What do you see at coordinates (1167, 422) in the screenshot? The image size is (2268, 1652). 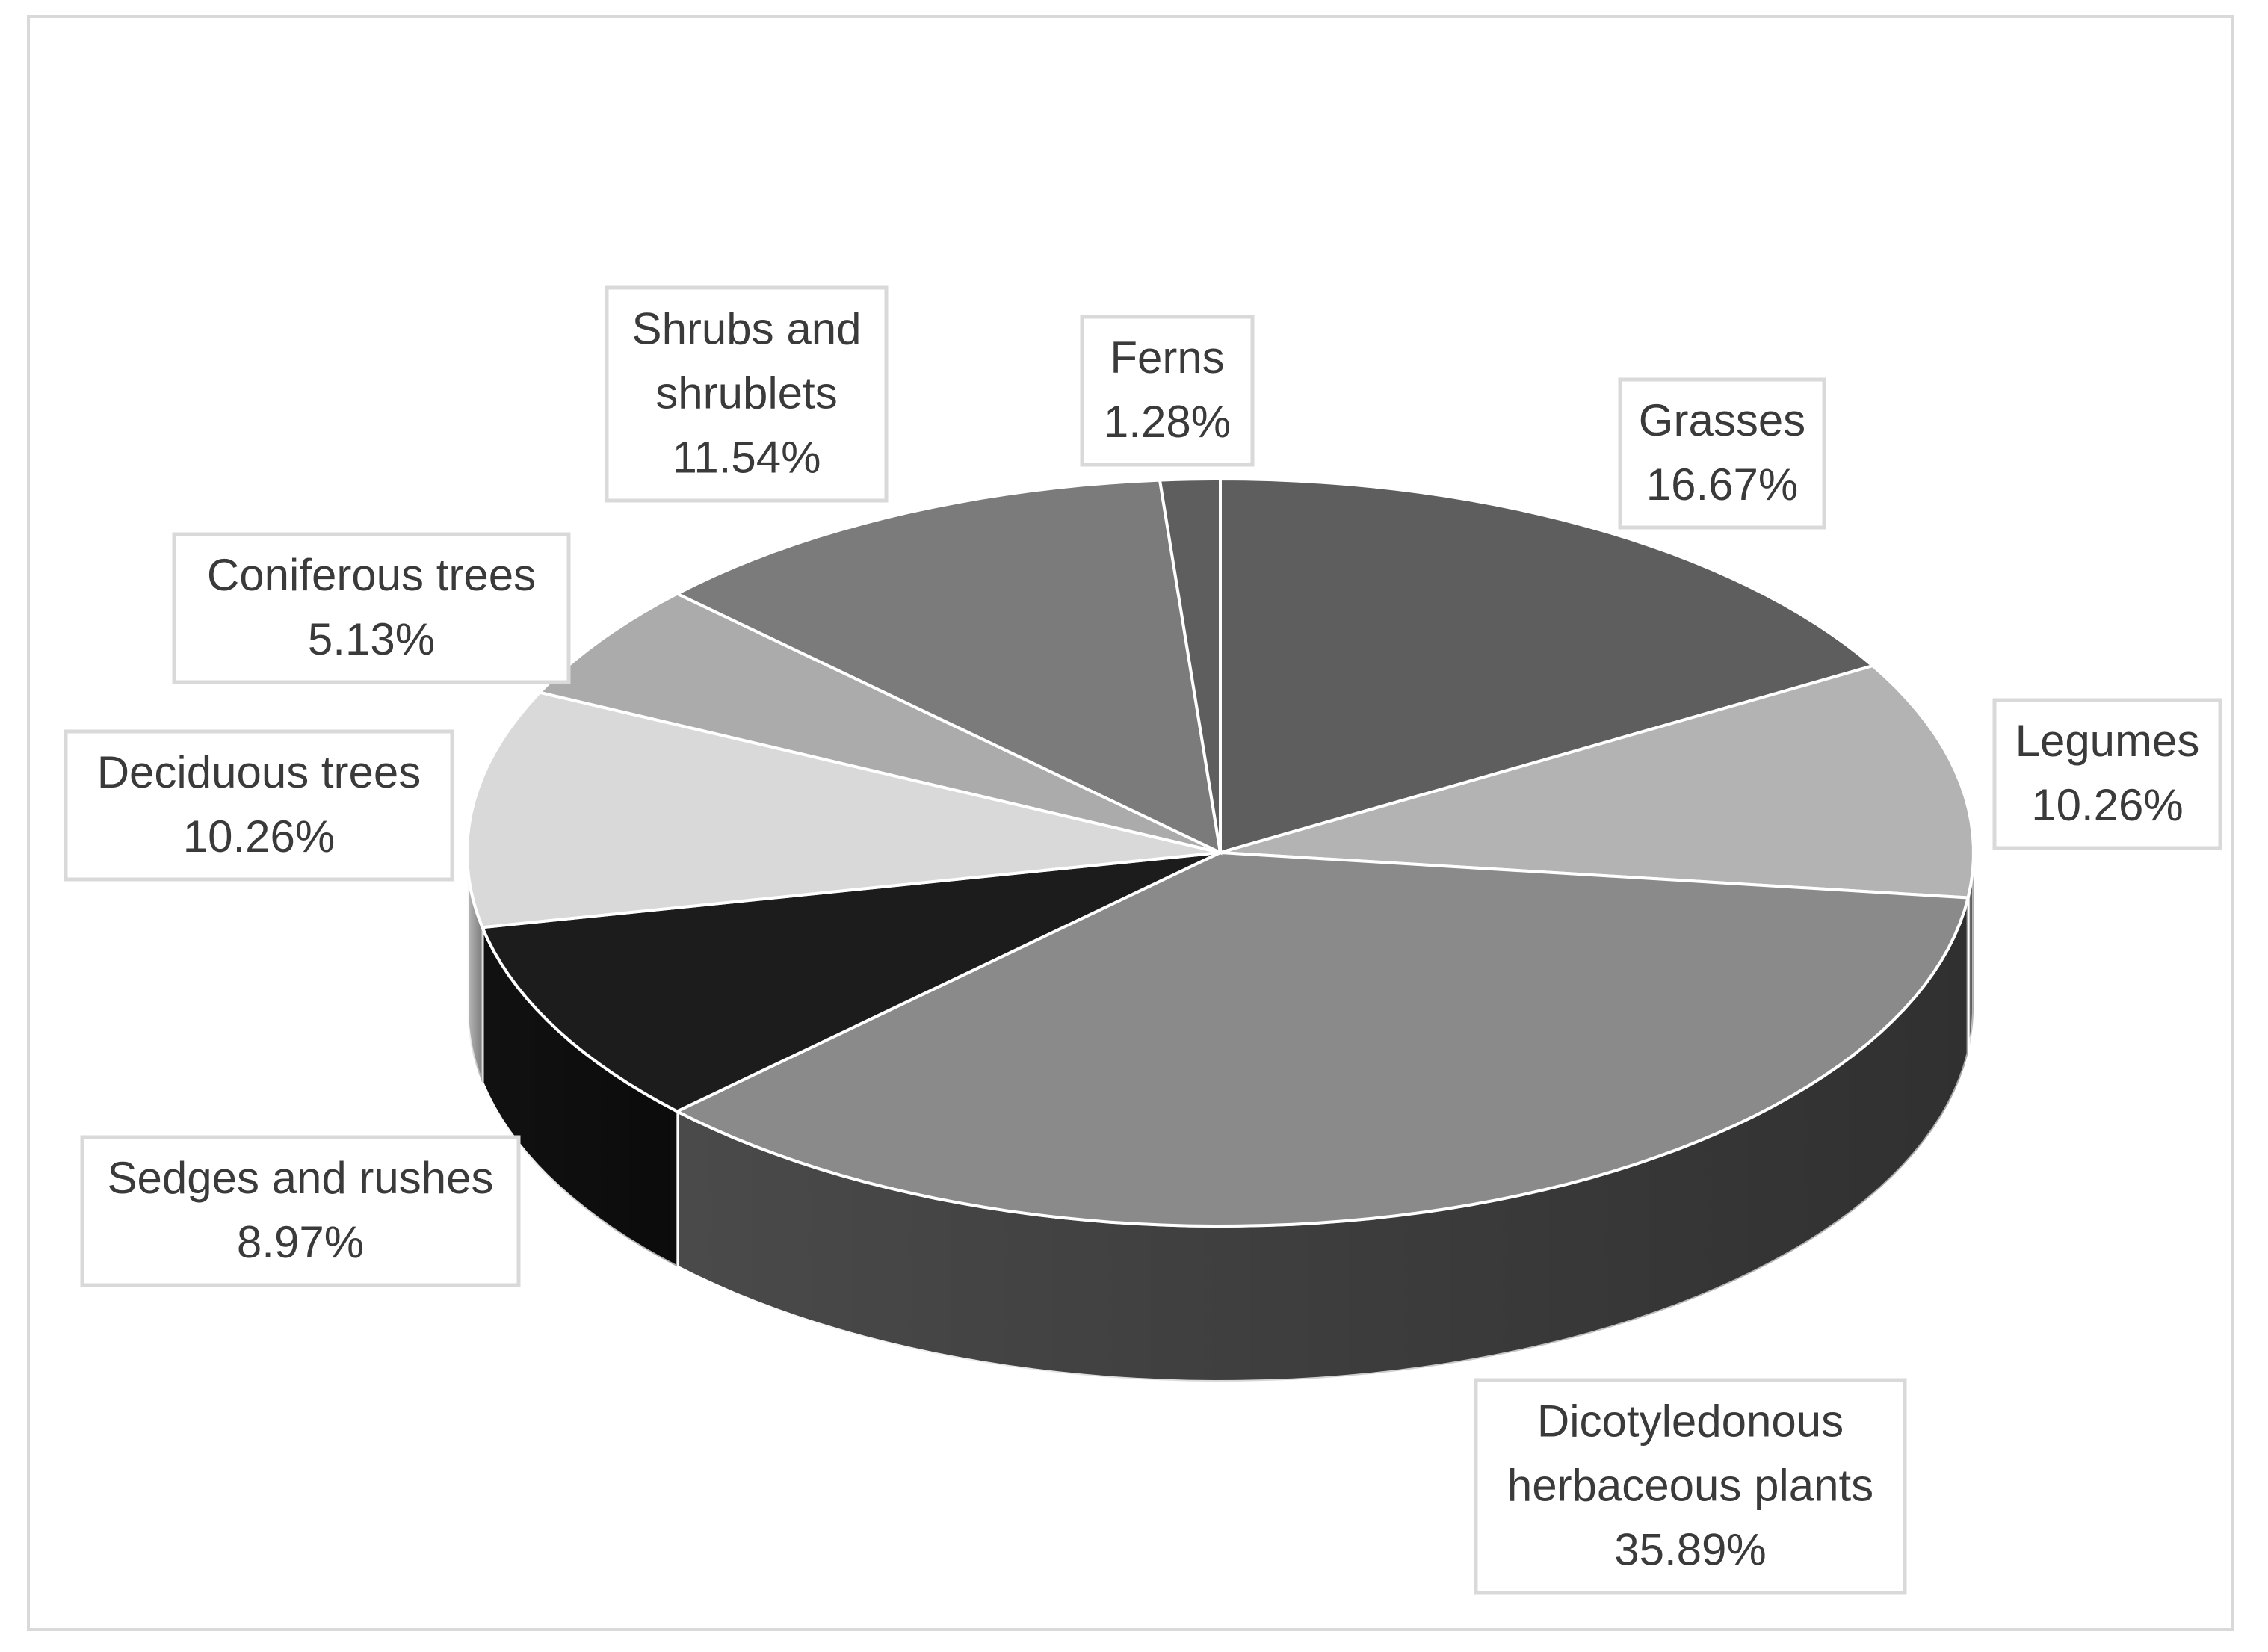 I see `data-label-value: 1.28%` at bounding box center [1167, 422].